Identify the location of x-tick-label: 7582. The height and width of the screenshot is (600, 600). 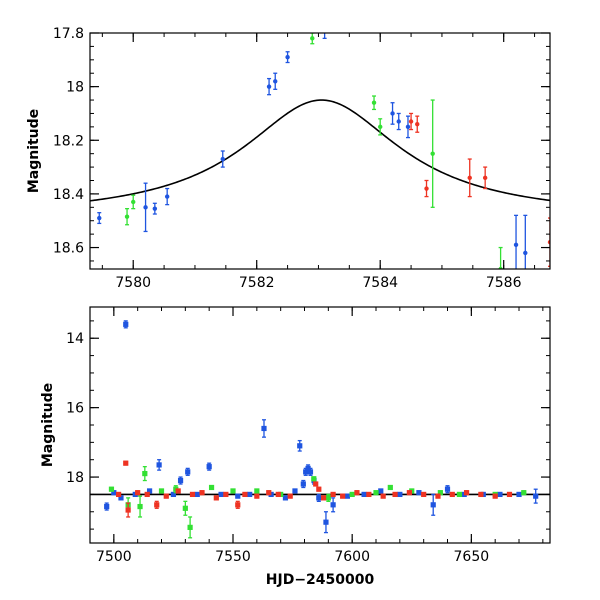
(257, 283).